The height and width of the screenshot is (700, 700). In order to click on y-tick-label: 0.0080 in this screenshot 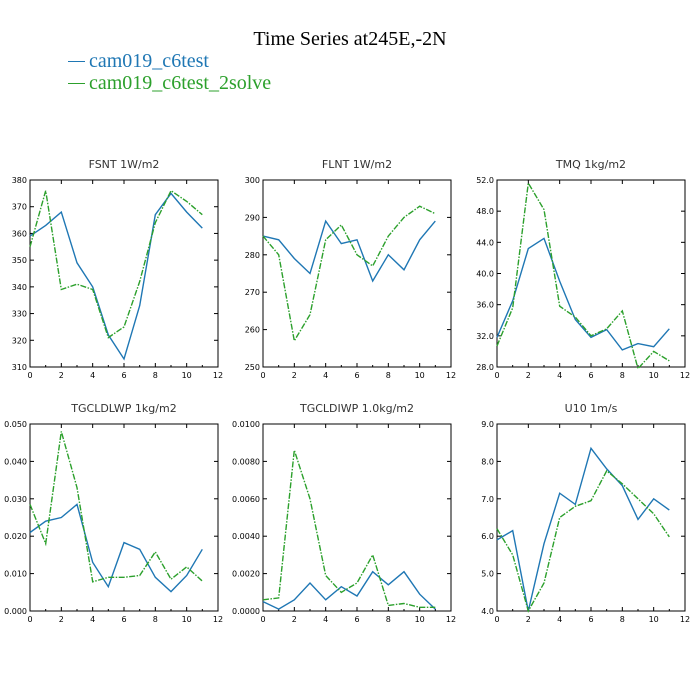, I will do `click(246, 461)`.